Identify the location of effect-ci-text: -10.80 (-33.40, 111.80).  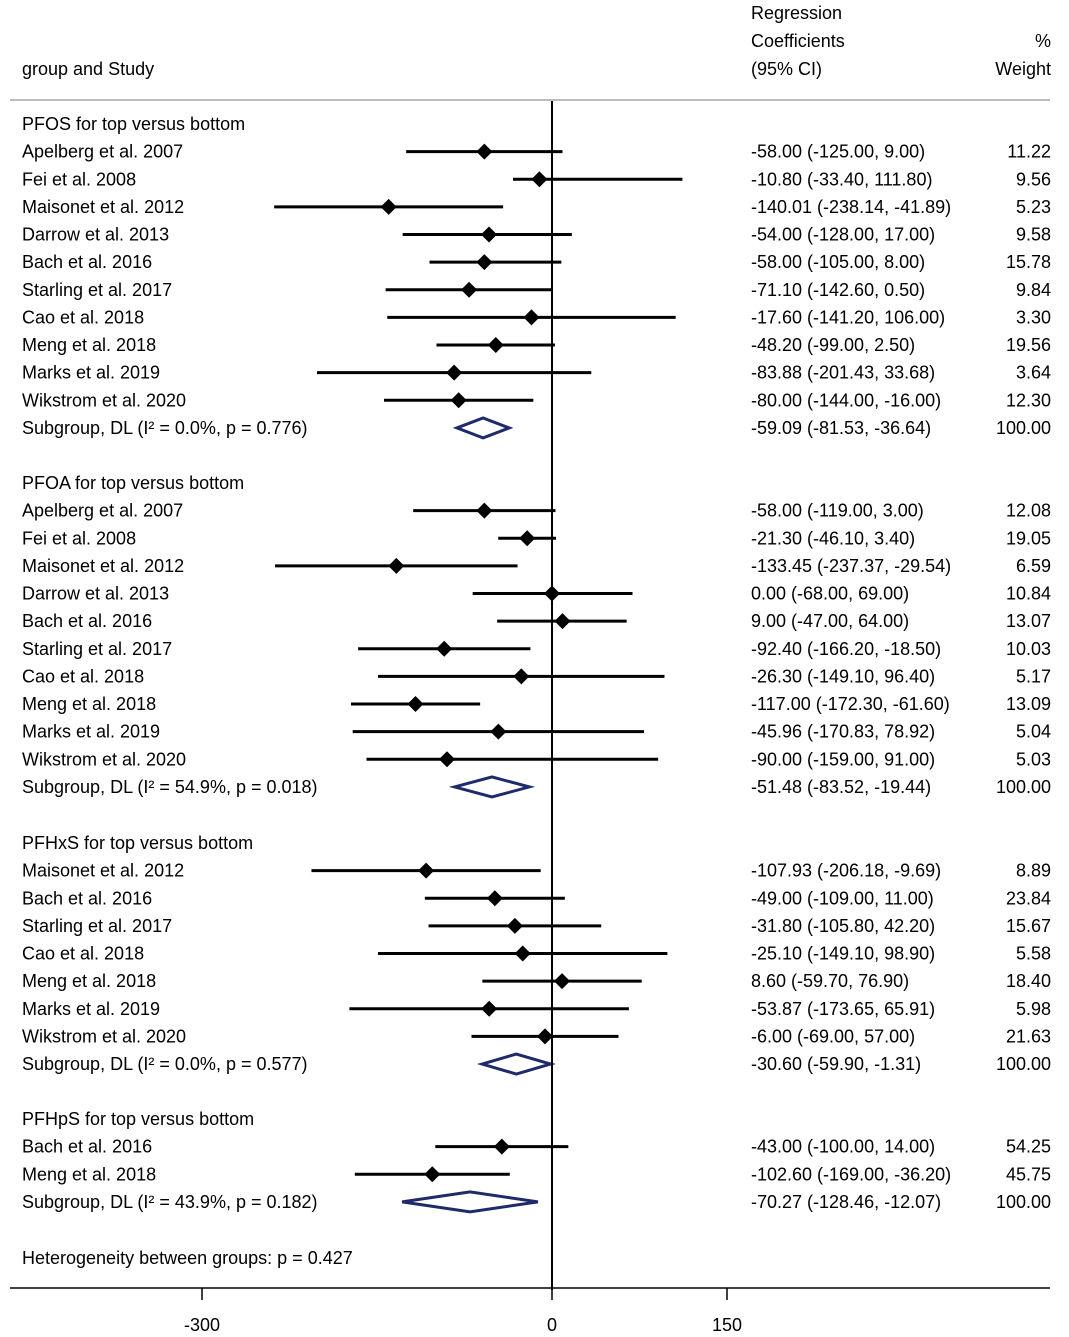
(841, 179).